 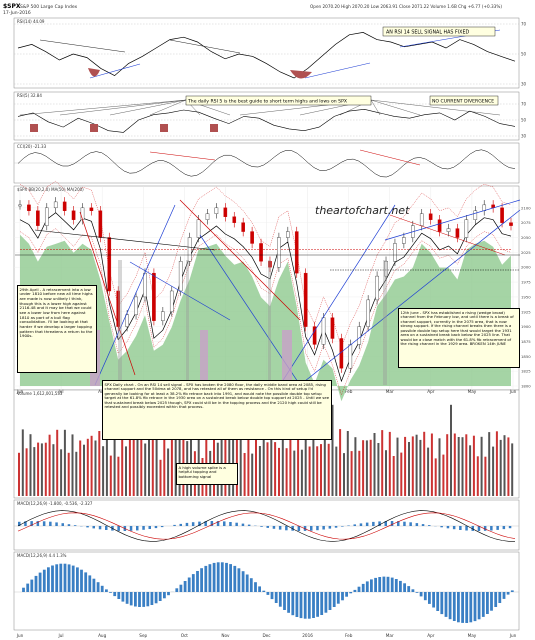 What do you see at coordinates (287, 358) in the screenshot?
I see `oversold-highlight` at bounding box center [287, 358].